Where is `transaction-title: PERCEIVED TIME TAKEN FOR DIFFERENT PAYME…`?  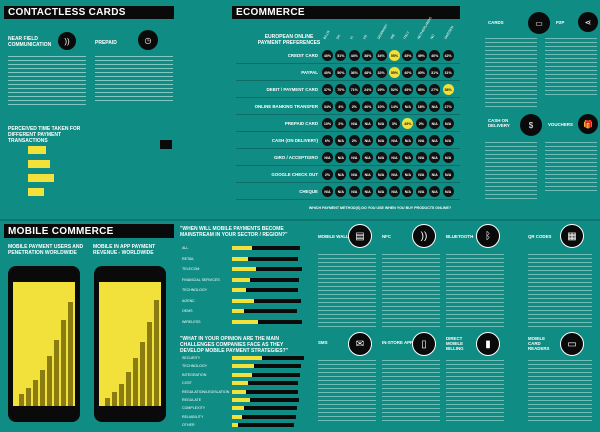
transaction-title: PERCEIVED TIME TAKEN FOR DIFFERENT PAYME… is located at coordinates (44, 135).